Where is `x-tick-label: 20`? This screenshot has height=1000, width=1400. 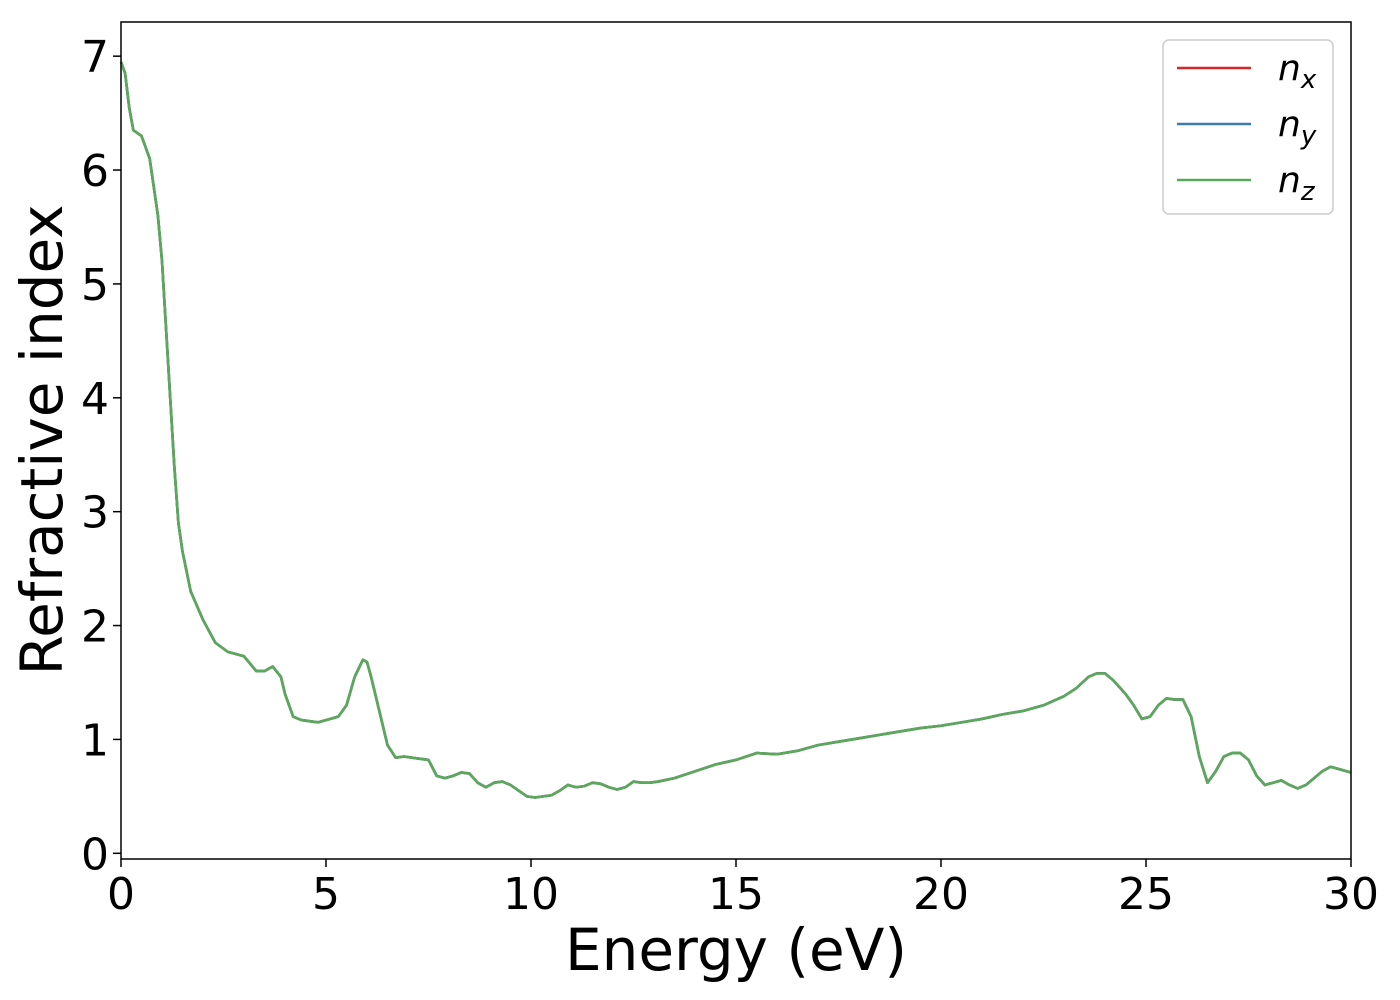 x-tick-label: 20 is located at coordinates (941, 894).